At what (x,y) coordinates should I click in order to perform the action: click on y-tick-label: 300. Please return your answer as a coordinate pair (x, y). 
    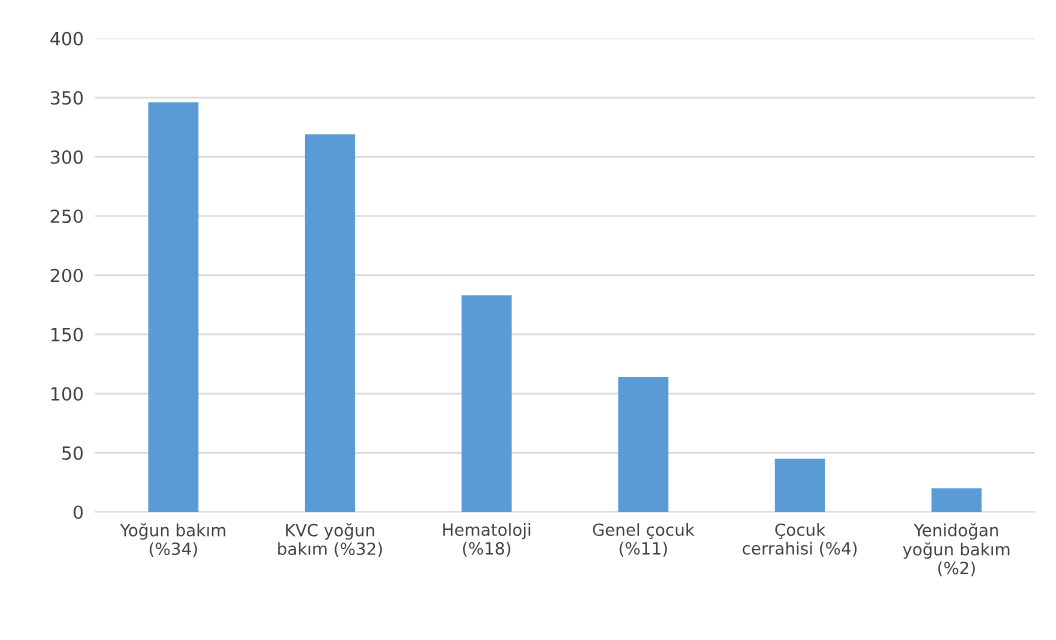
    Looking at the image, I should click on (66, 157).